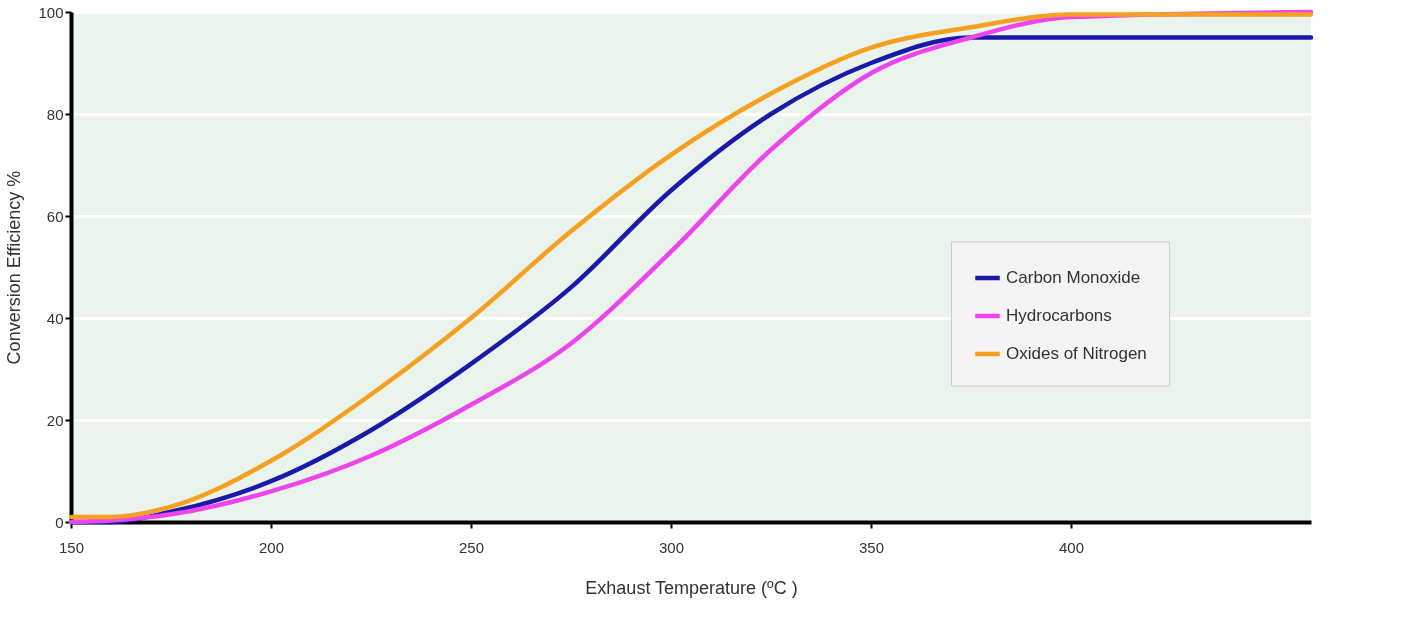 The image size is (1418, 641). Describe the element at coordinates (51, 12) in the screenshot. I see `y-tick-label: 100` at that location.